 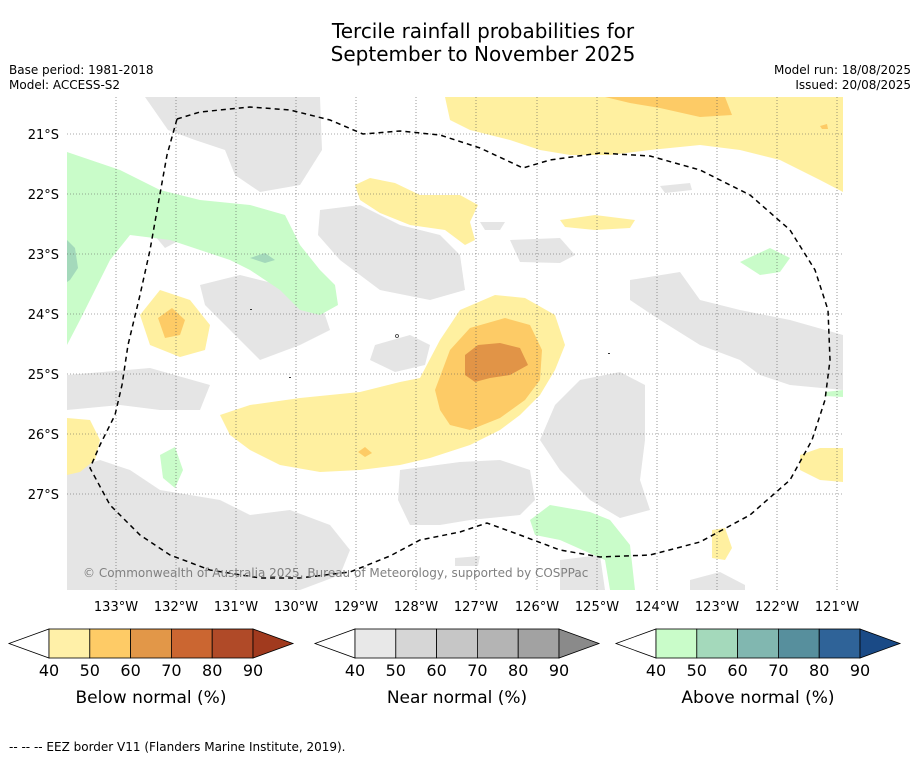 What do you see at coordinates (457, 698) in the screenshot?
I see `colorbar-label: Near normal (%)` at bounding box center [457, 698].